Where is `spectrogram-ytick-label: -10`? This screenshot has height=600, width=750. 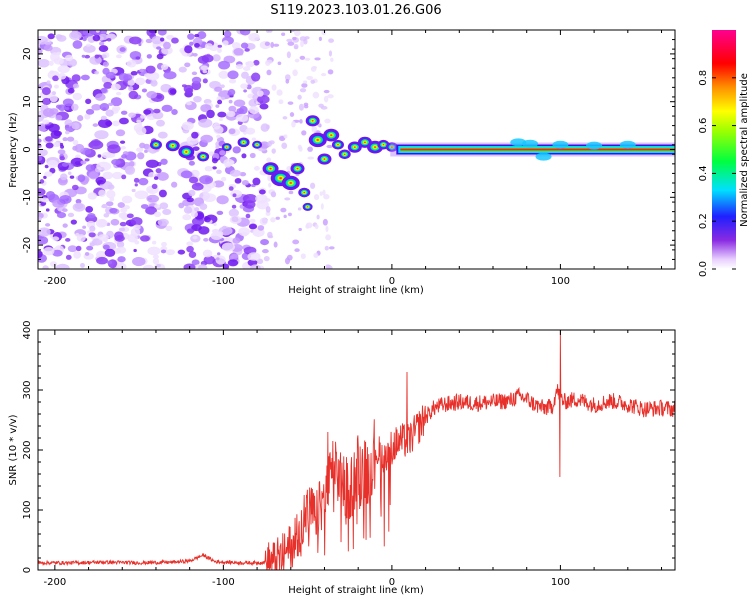
spectrogram-ytick-label: -10 is located at coordinates (27, 197).